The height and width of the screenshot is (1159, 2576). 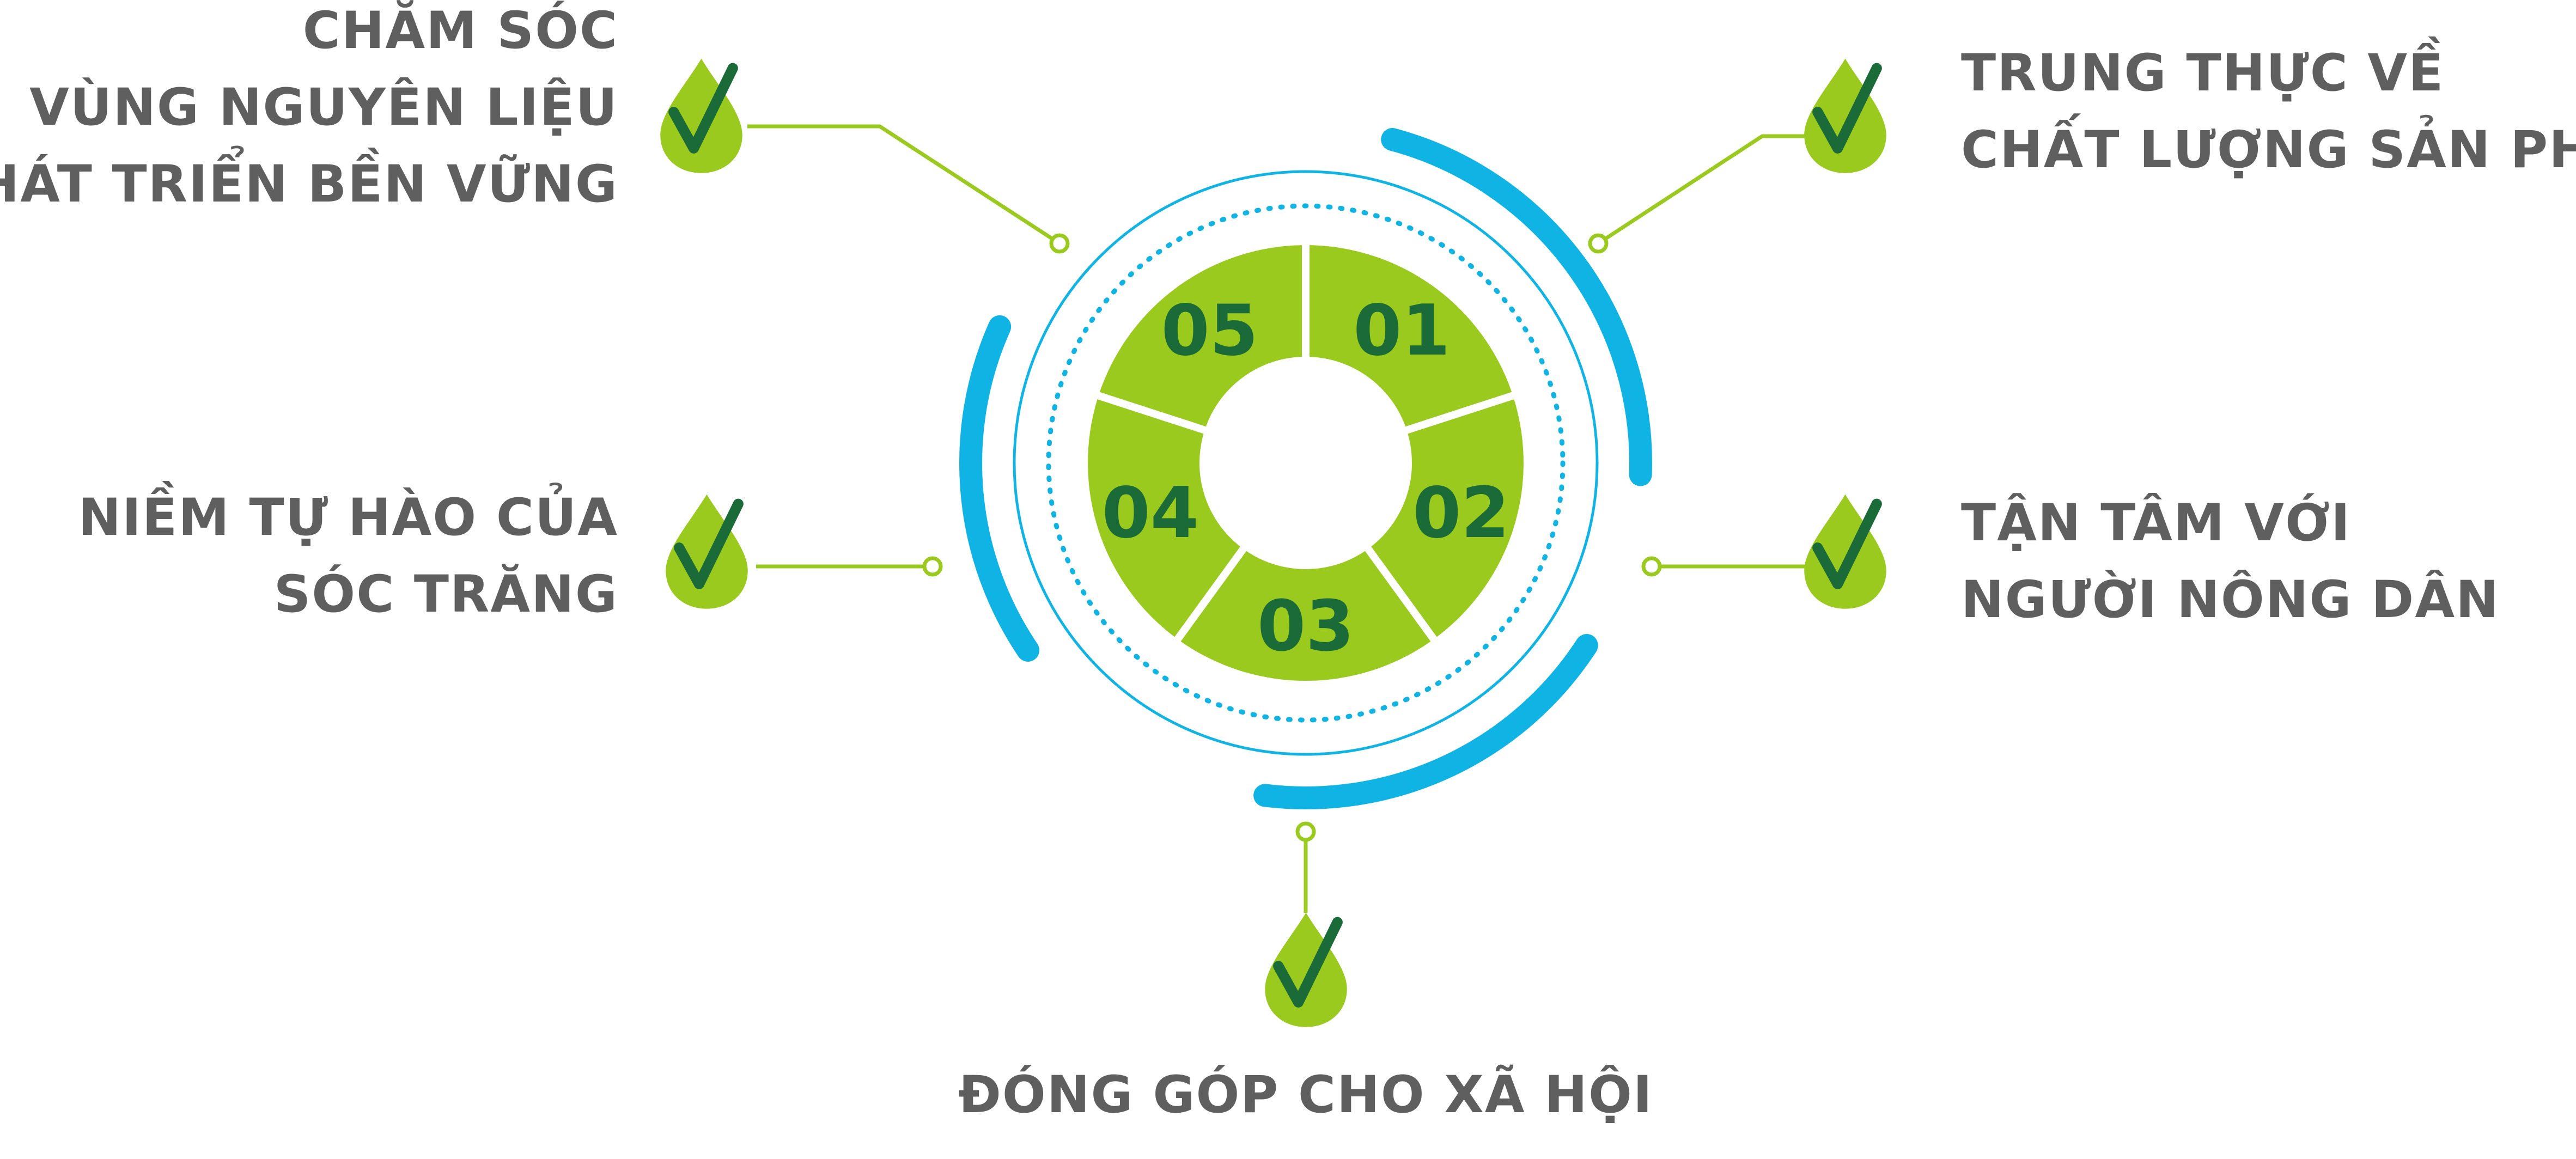 I want to click on connector-top-right, so click(x=1711, y=189).